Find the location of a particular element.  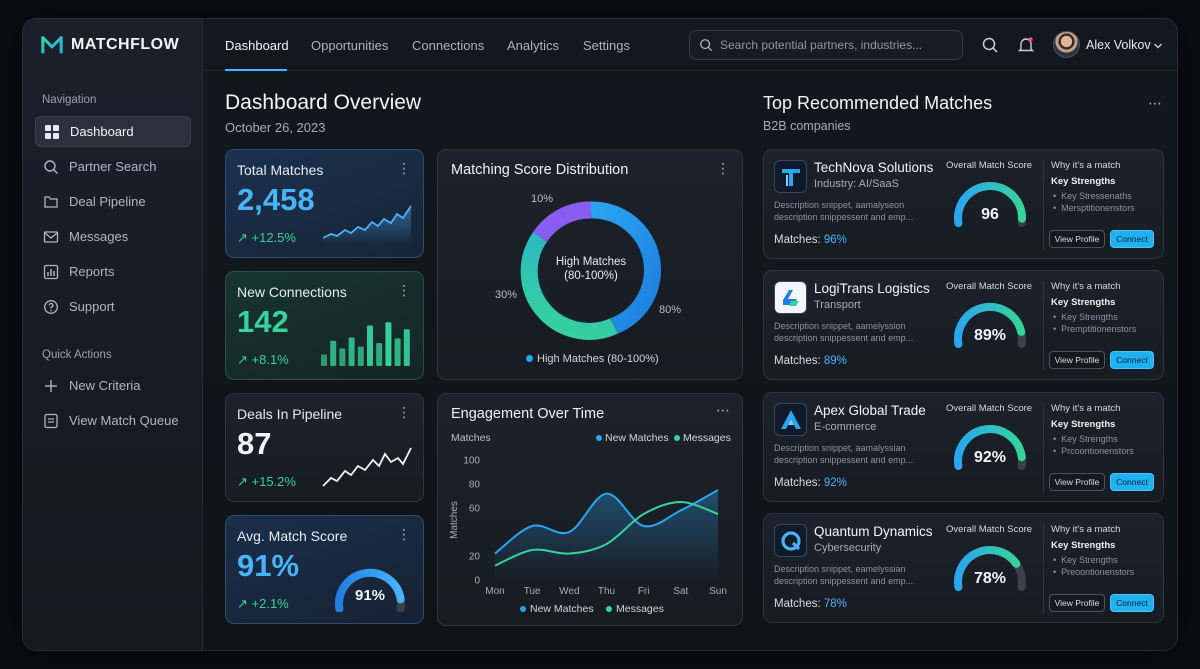

quick-action-label: New Criteria is located at coordinates (105, 385).